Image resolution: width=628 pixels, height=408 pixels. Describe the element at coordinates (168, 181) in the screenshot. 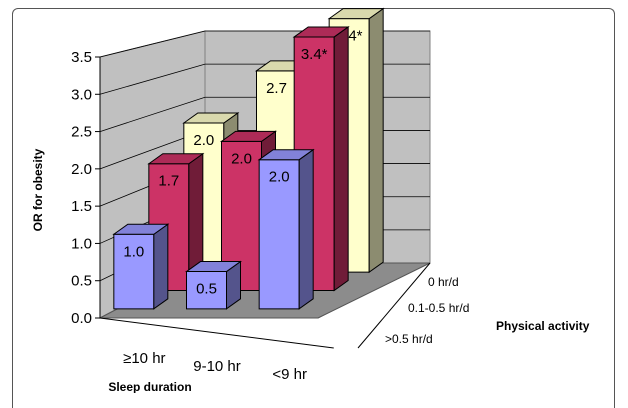

I see `data-label: 1.7` at that location.